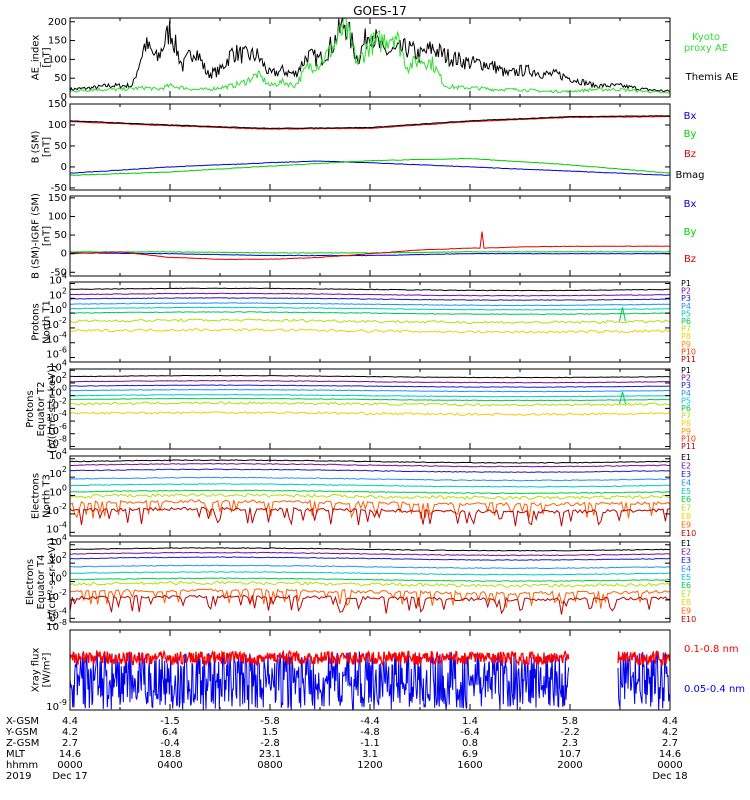  What do you see at coordinates (59, 188) in the screenshot?
I see `b_sm-ytick-label: -50` at bounding box center [59, 188].